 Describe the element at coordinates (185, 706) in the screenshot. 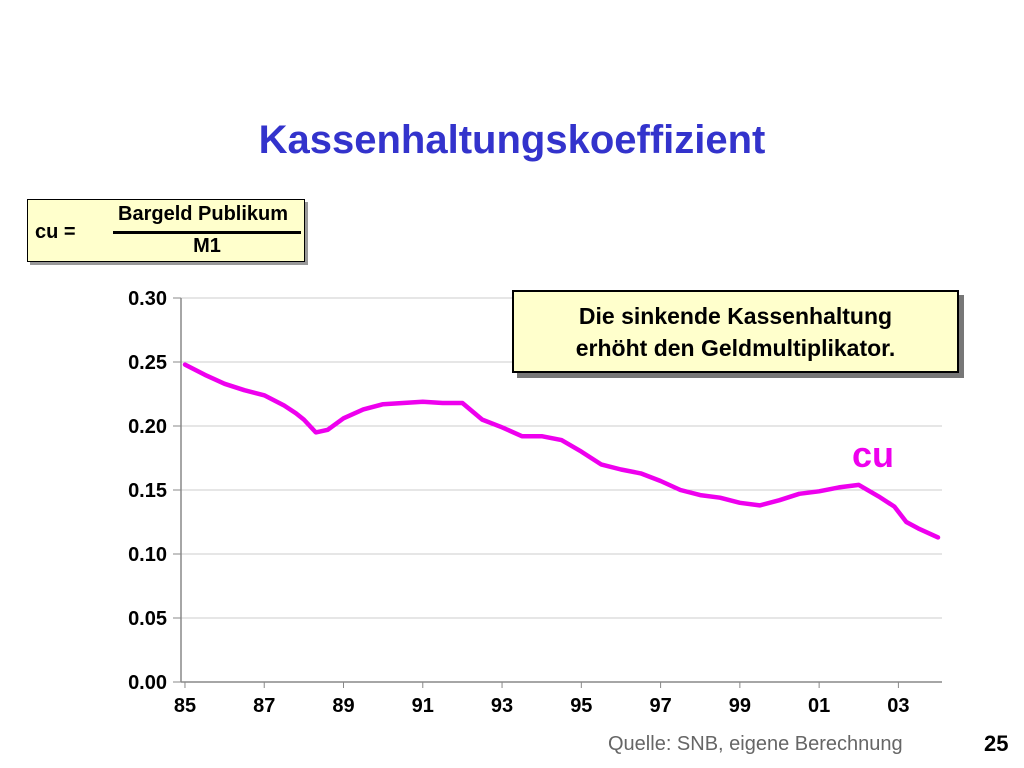

I see `x-tick-label-0: 85` at that location.